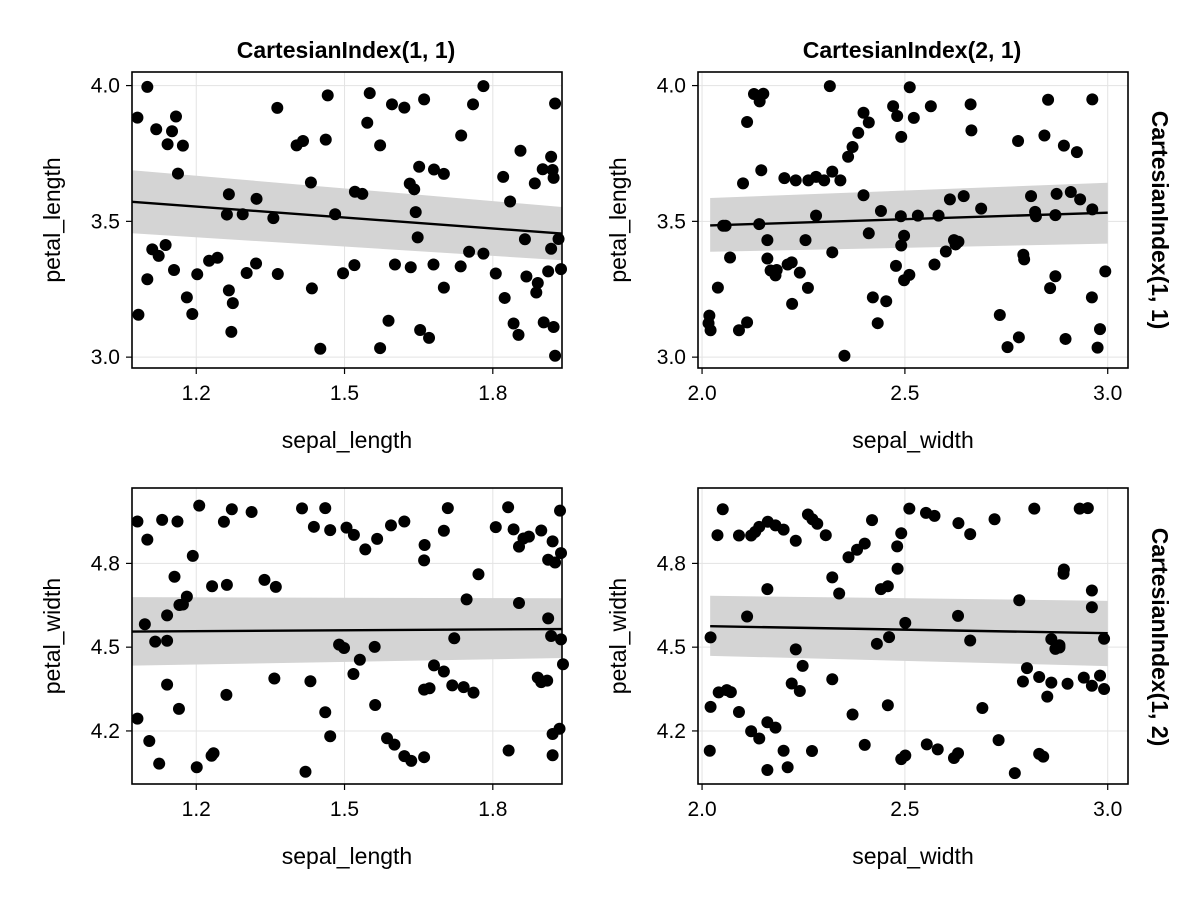 This screenshot has height=900, width=1200. I want to click on y-tick-label: 3.5, so click(105, 221).